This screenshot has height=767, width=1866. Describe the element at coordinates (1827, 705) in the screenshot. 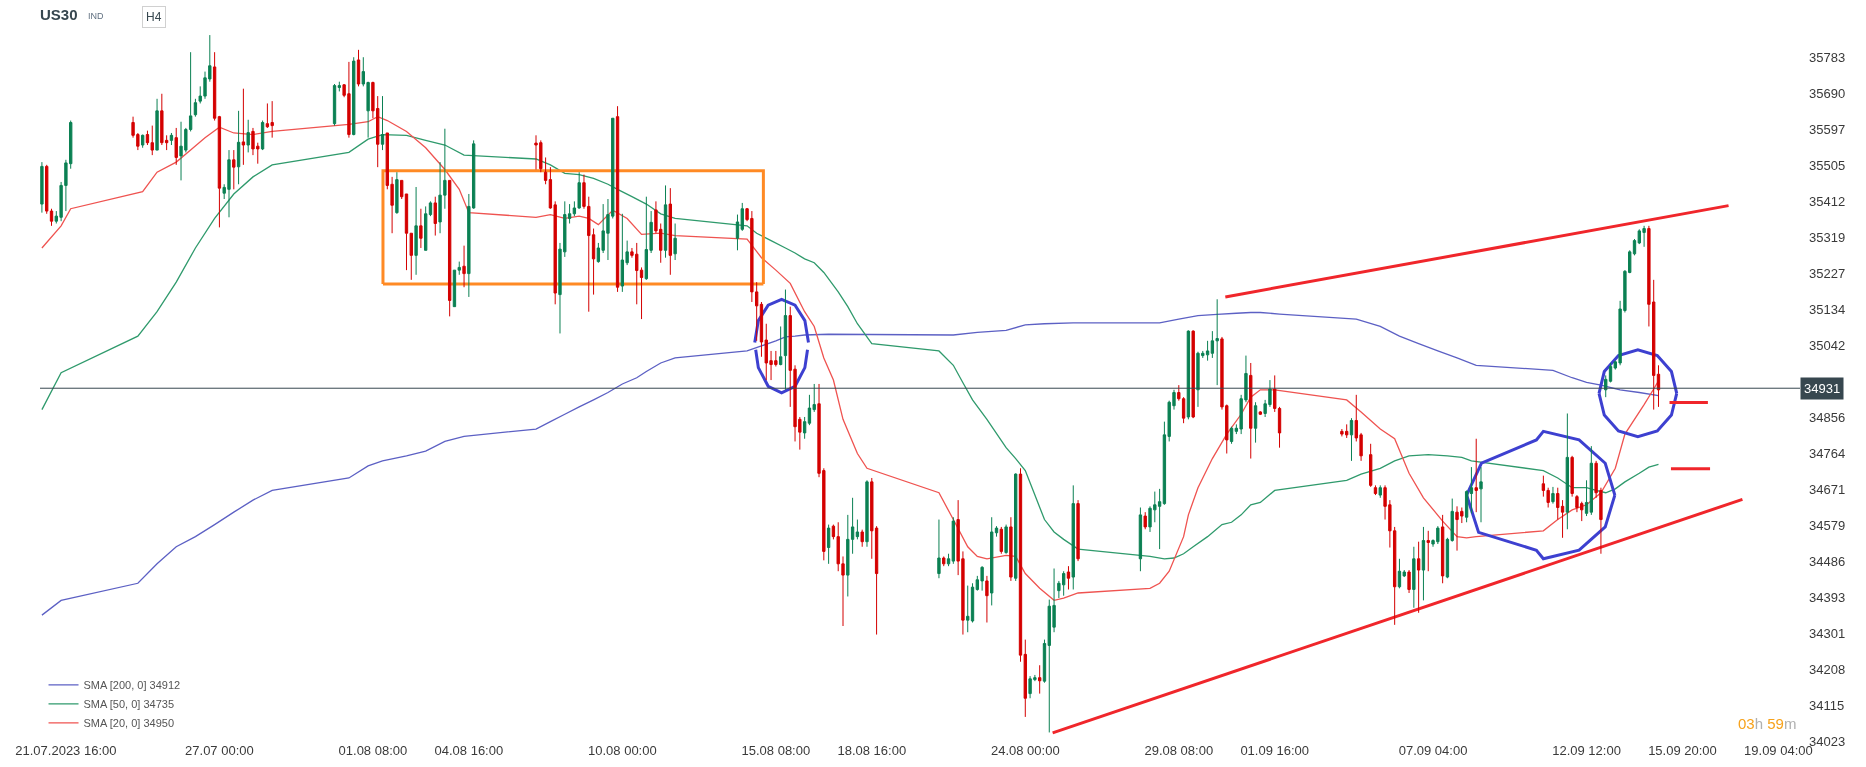

I see `y-tick-label: 34115` at that location.